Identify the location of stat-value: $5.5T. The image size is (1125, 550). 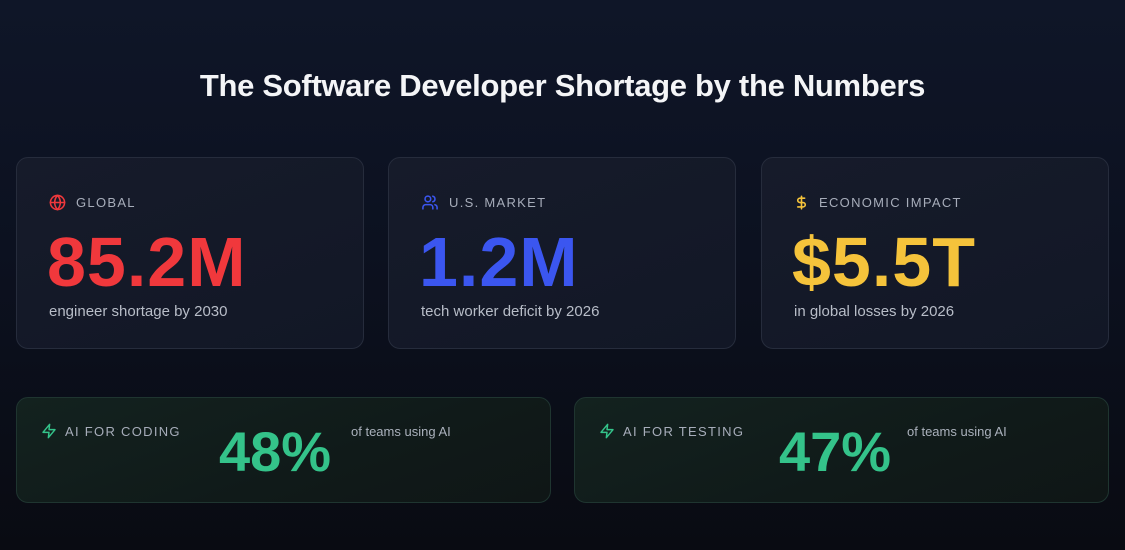
(884, 262).